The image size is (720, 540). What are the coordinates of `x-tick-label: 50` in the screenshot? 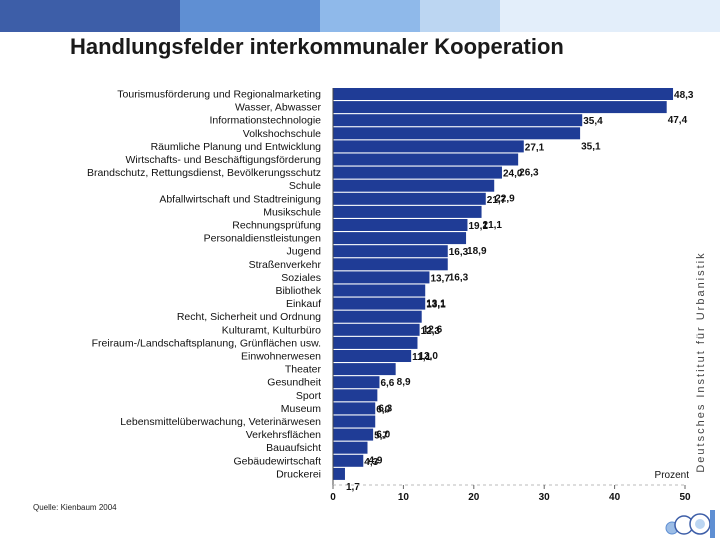 It's located at (685, 497).